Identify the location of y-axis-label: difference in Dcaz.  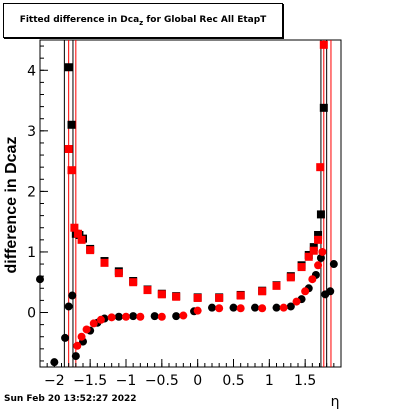
(11, 205).